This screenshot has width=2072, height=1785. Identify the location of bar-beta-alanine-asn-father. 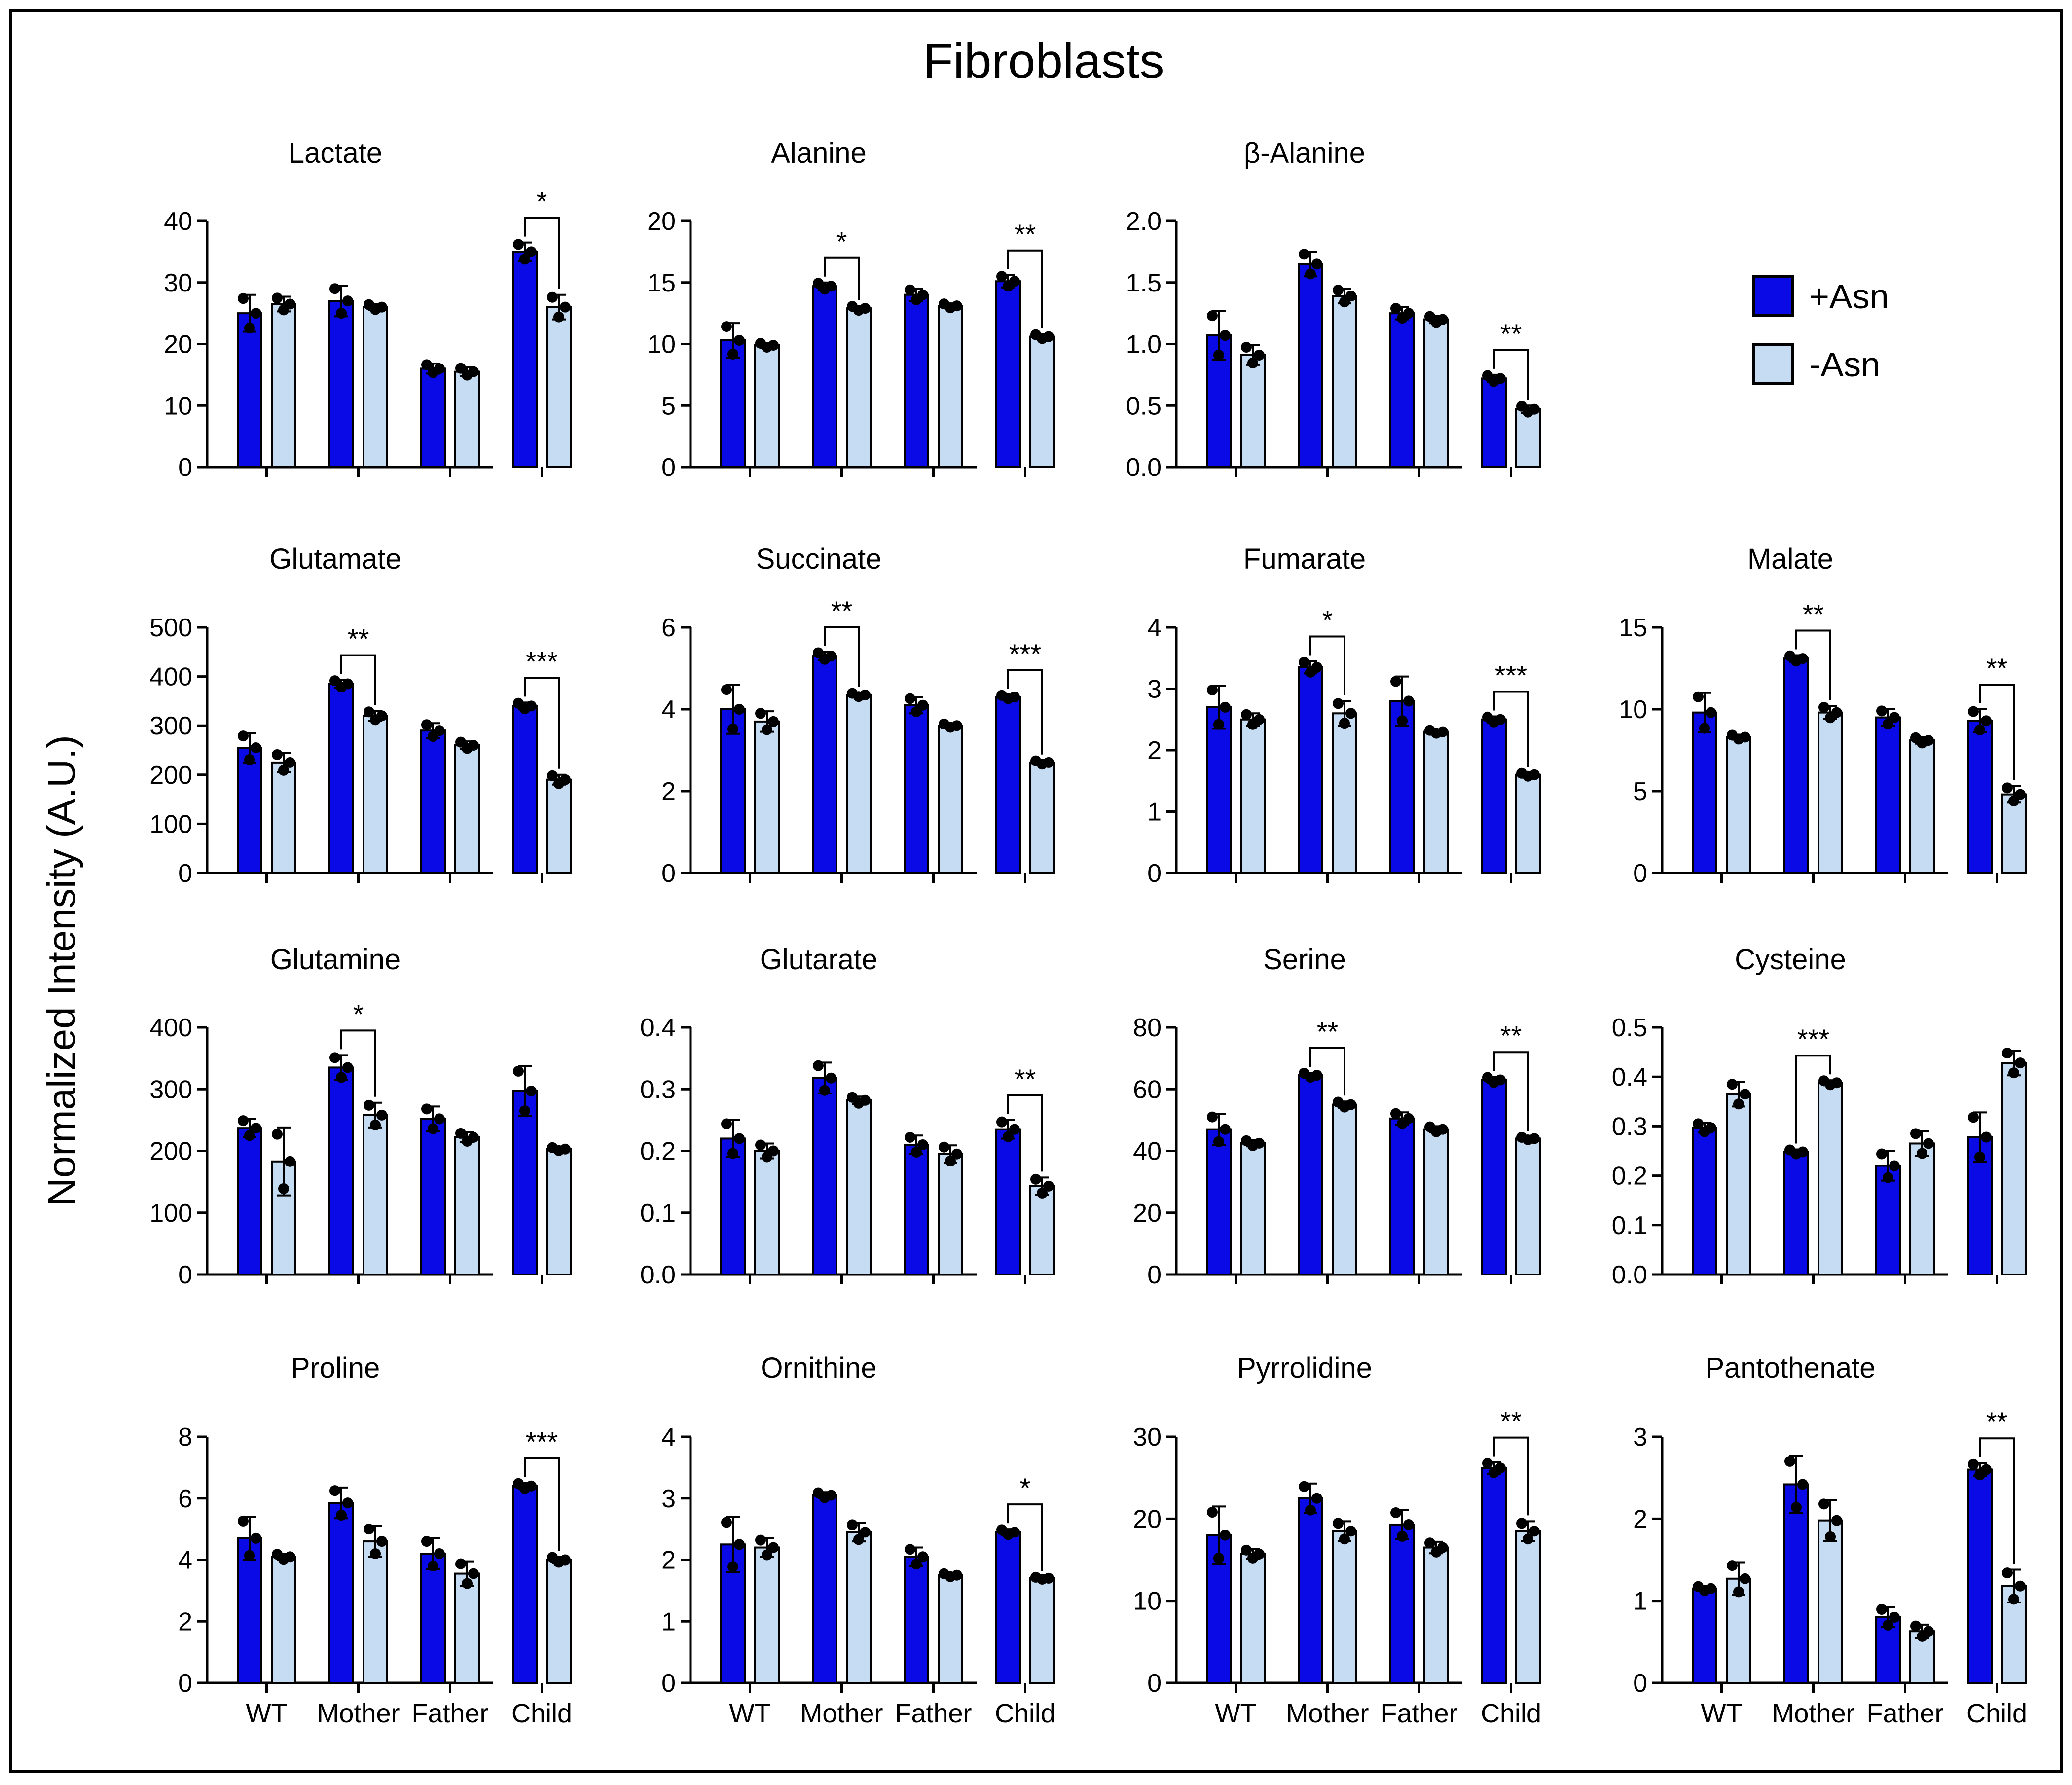
(1402, 390).